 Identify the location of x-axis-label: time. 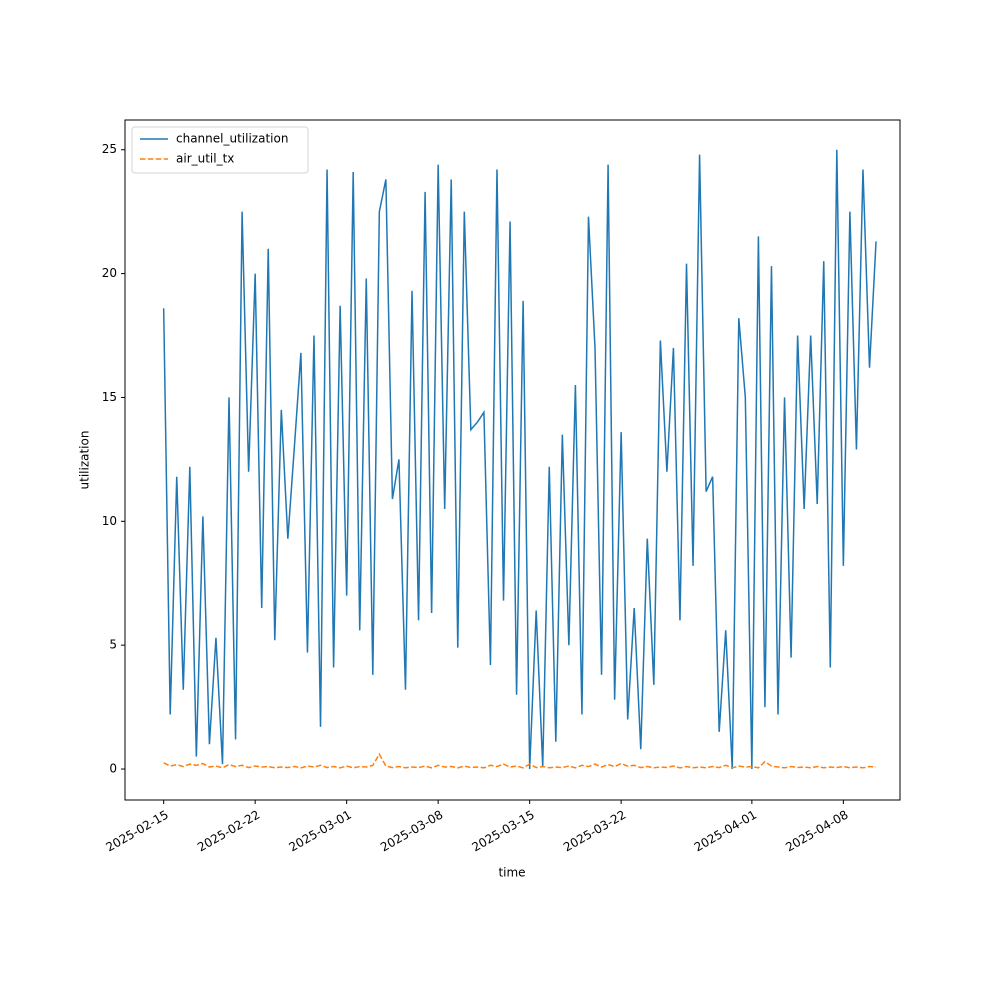
(511, 873).